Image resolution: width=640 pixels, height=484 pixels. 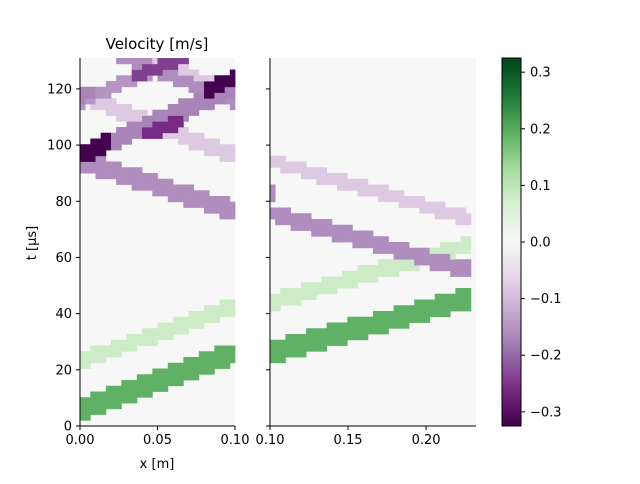 I want to click on y-tick-label: 20, so click(x=63, y=370).